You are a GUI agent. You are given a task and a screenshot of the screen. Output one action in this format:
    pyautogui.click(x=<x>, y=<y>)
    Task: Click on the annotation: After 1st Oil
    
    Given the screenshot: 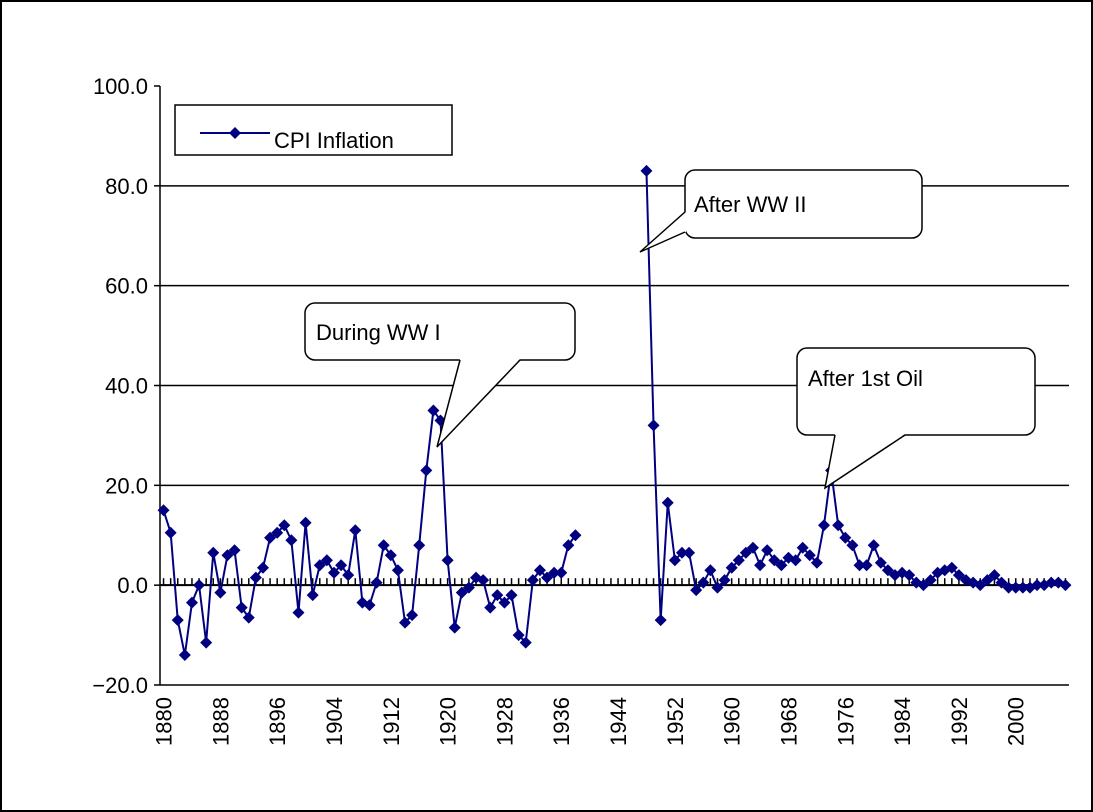 What is the action you would take?
    pyautogui.click(x=865, y=378)
    